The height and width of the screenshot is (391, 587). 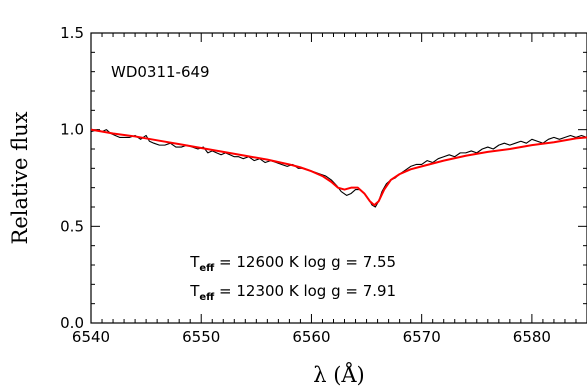 What do you see at coordinates (422, 337) in the screenshot?
I see `x-tick-label: 6570` at bounding box center [422, 337].